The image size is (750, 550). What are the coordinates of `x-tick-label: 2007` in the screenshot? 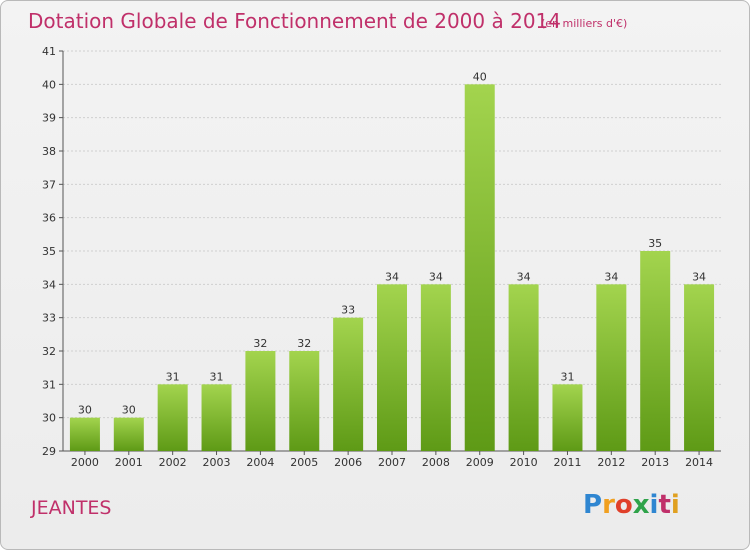 It's located at (392, 462).